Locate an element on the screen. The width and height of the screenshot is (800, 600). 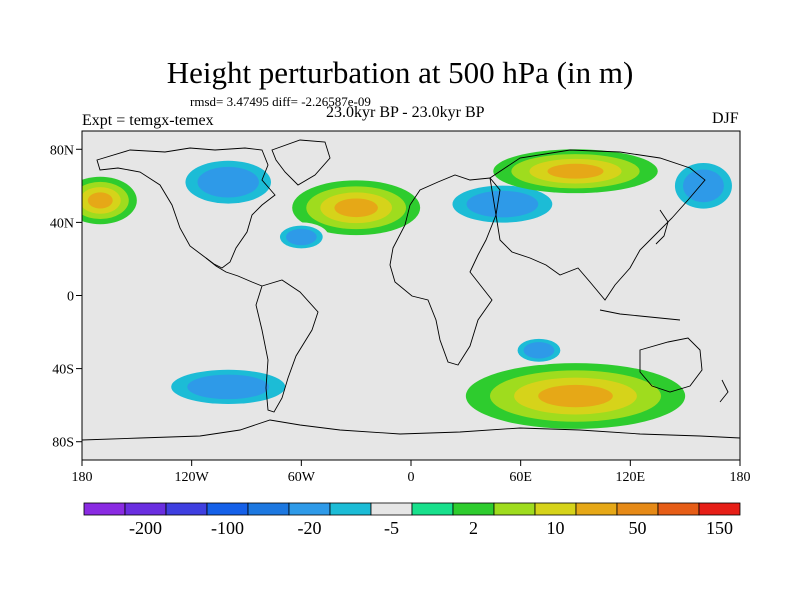
colorbar-label: 10 is located at coordinates (556, 528).